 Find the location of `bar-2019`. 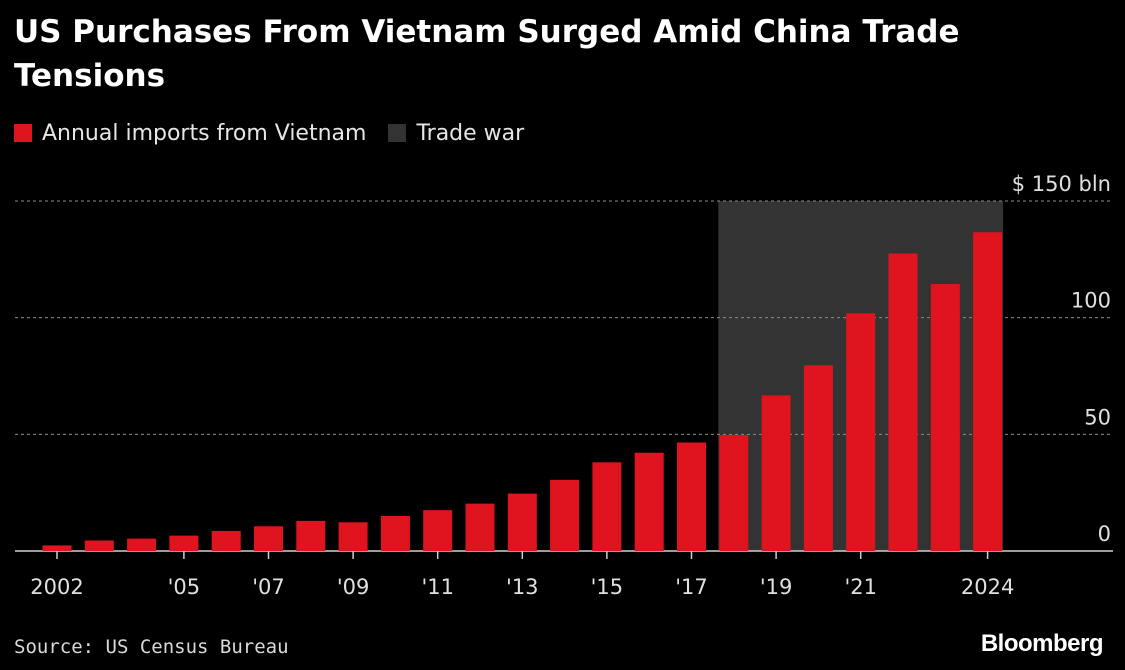

bar-2019 is located at coordinates (776, 473).